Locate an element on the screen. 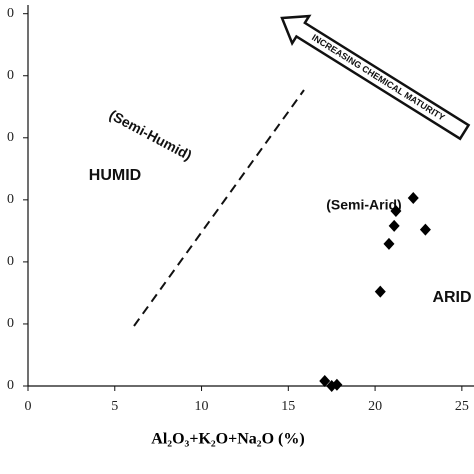 This screenshot has height=474, width=474. arrow-shape is located at coordinates (375, 77).